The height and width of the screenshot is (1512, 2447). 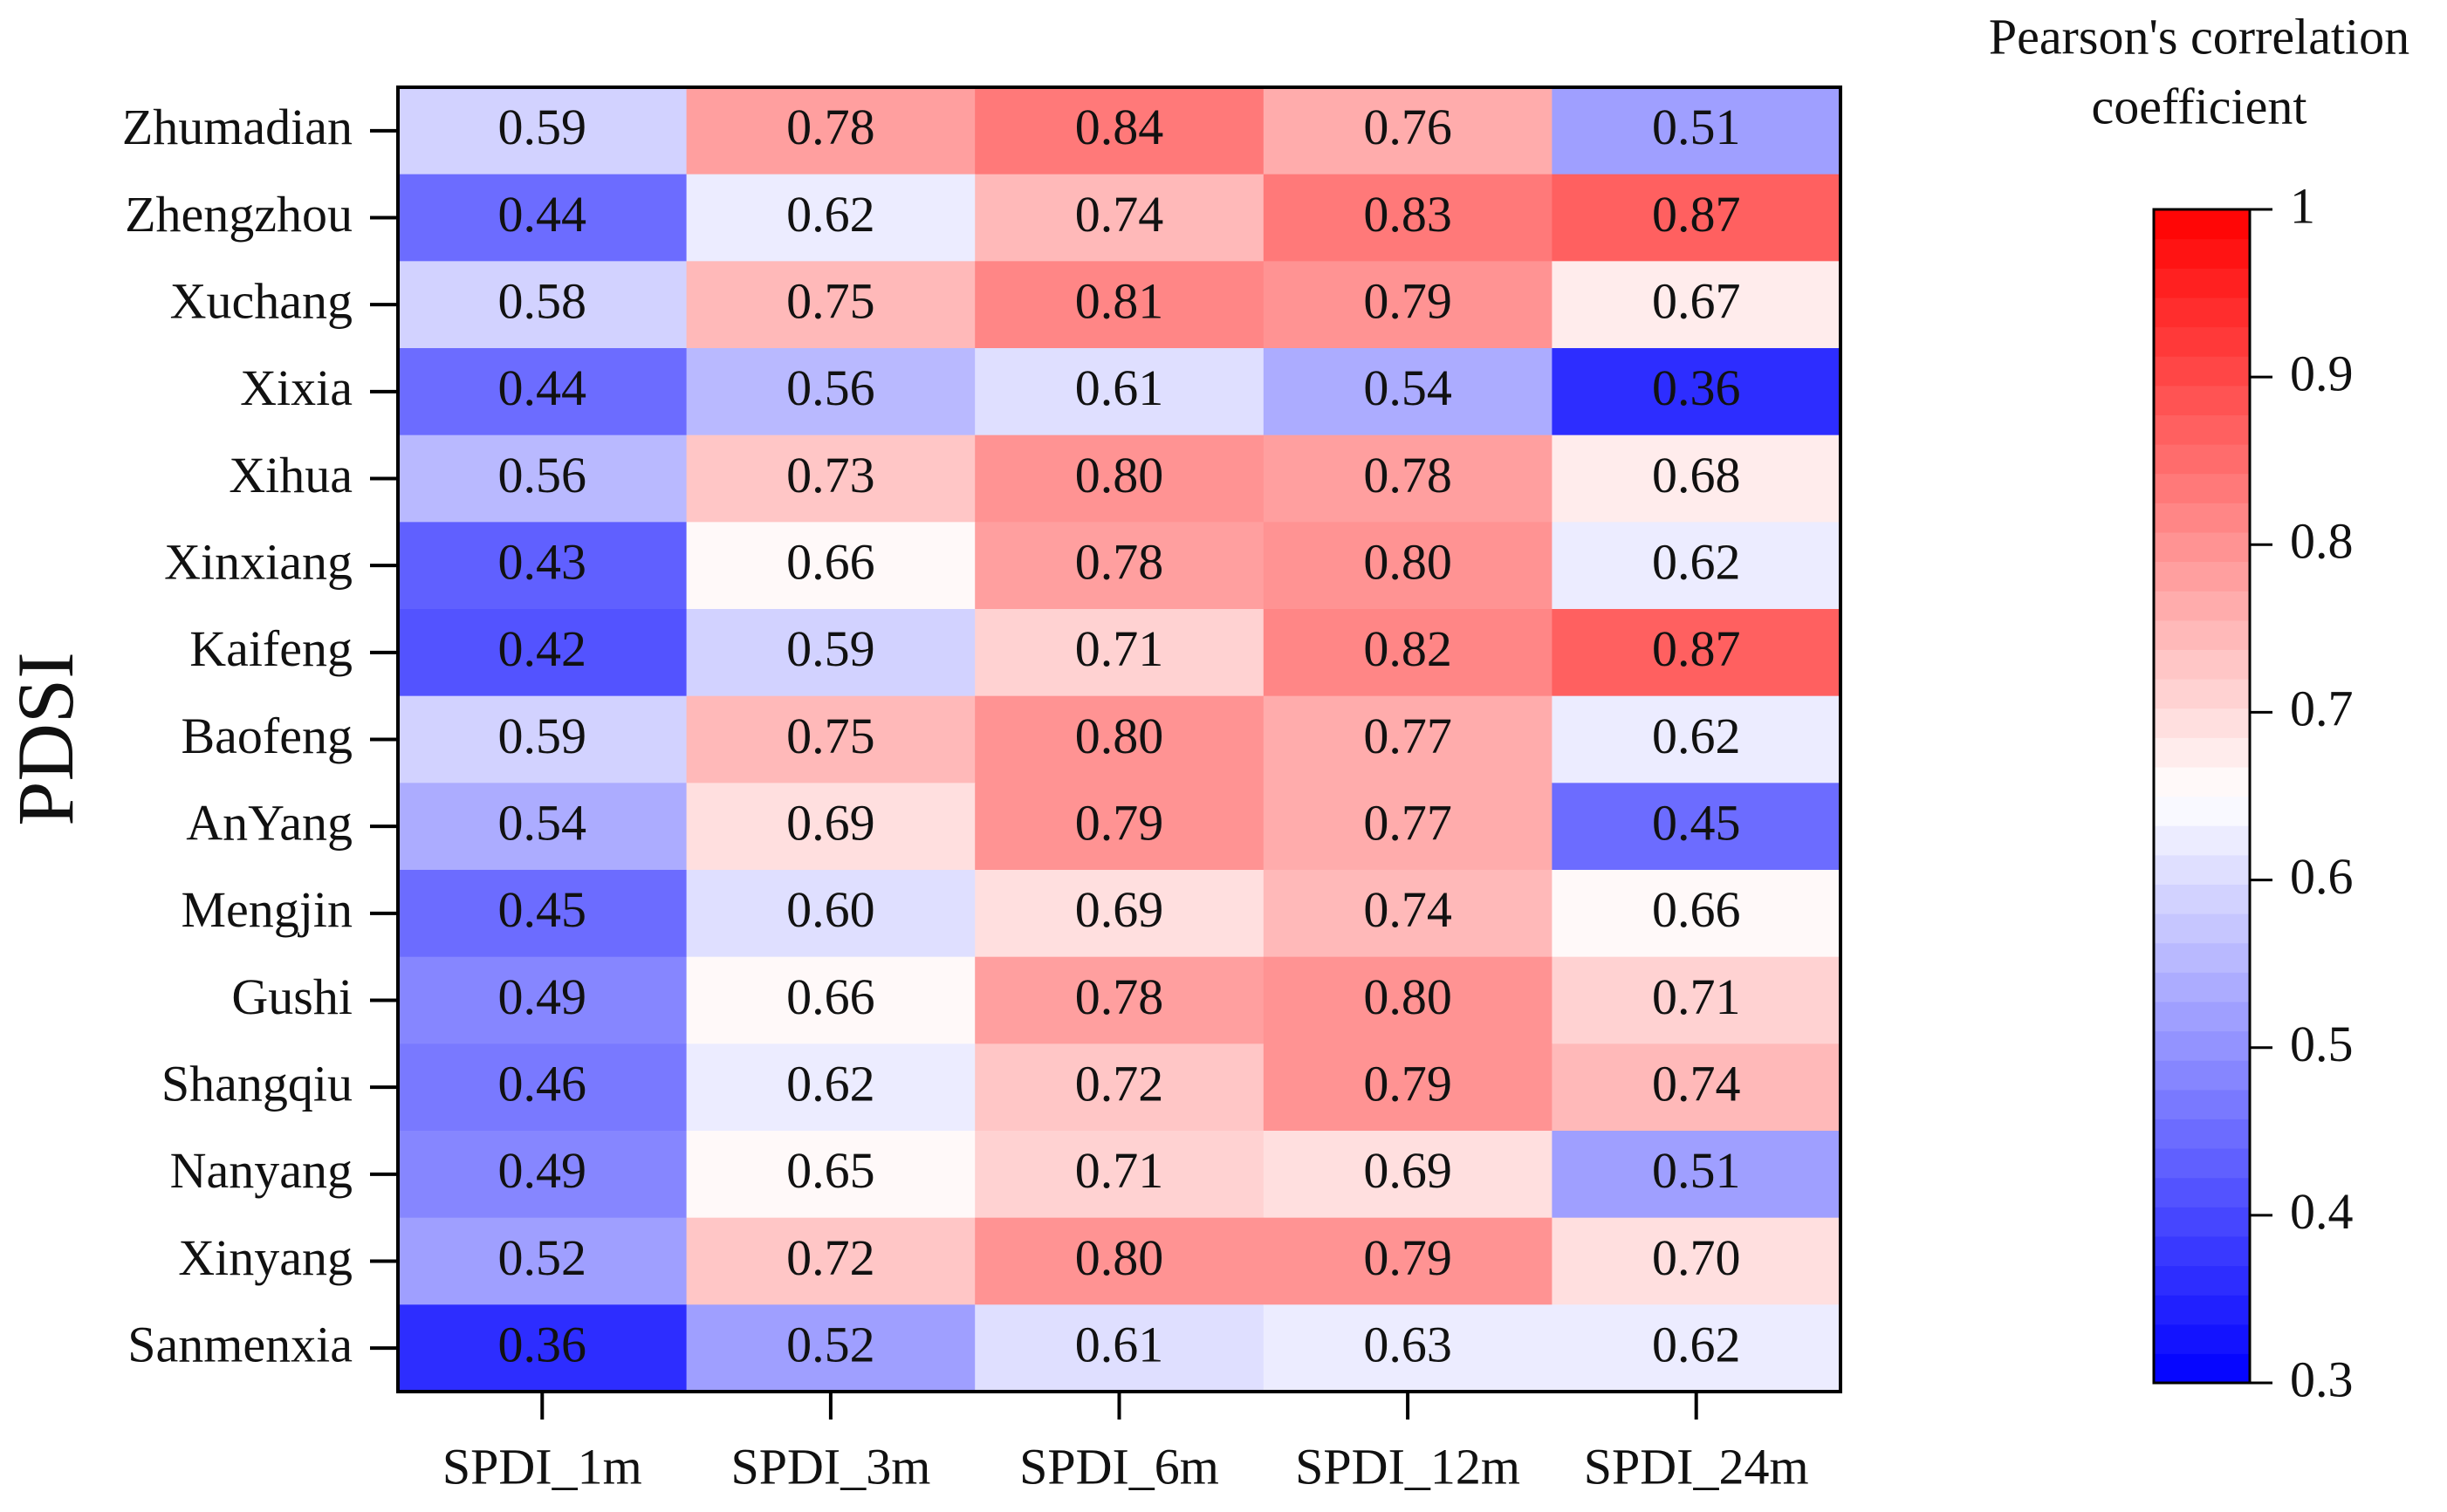 I want to click on heatmap-cell-label: 0.74, so click(x=1119, y=214).